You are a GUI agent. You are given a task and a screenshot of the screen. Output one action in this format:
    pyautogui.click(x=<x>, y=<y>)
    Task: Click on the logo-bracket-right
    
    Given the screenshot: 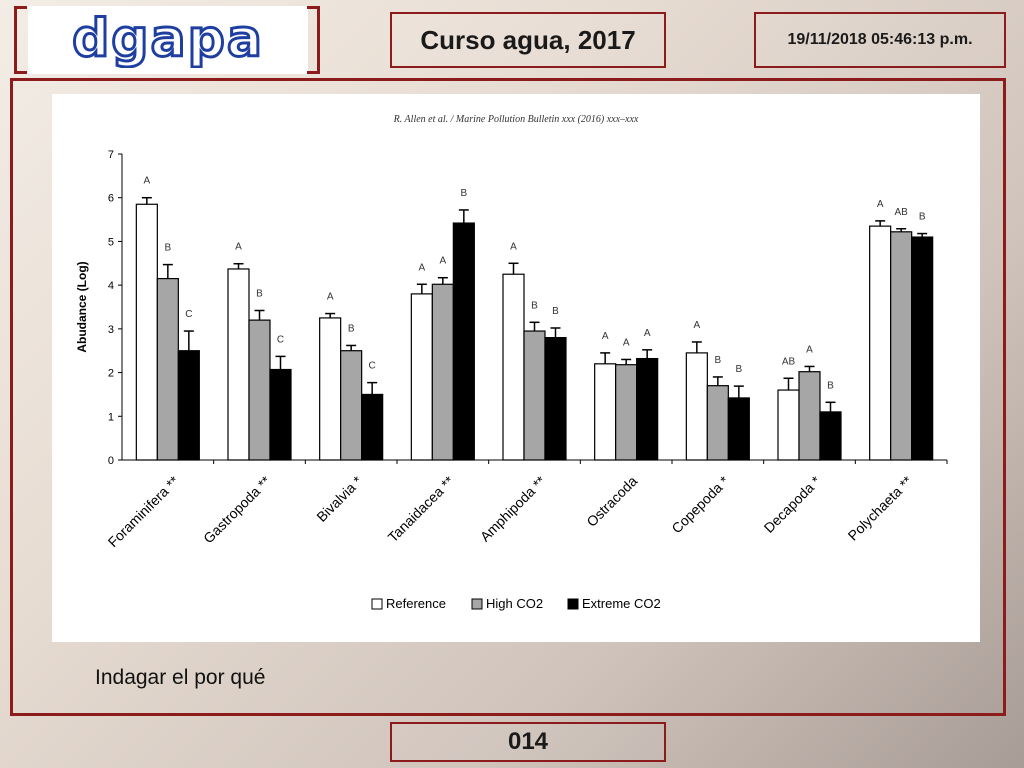 What is the action you would take?
    pyautogui.click(x=313, y=40)
    